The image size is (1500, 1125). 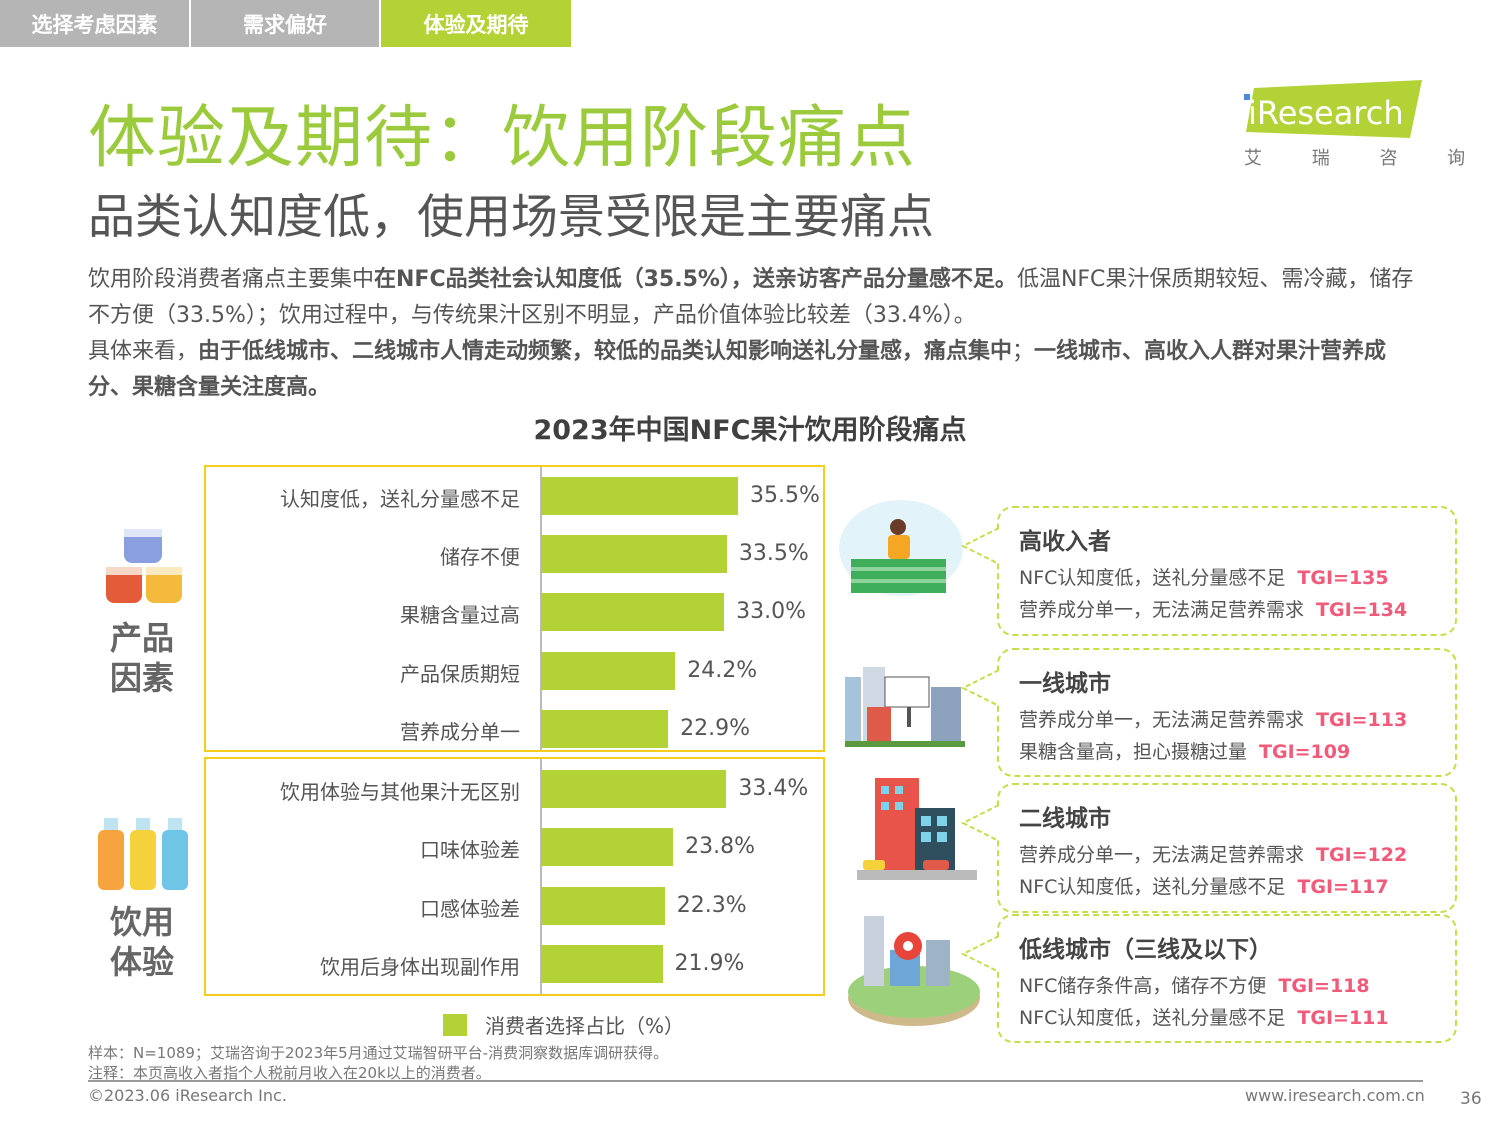 I want to click on bar-label: 储存不便, so click(x=480, y=557).